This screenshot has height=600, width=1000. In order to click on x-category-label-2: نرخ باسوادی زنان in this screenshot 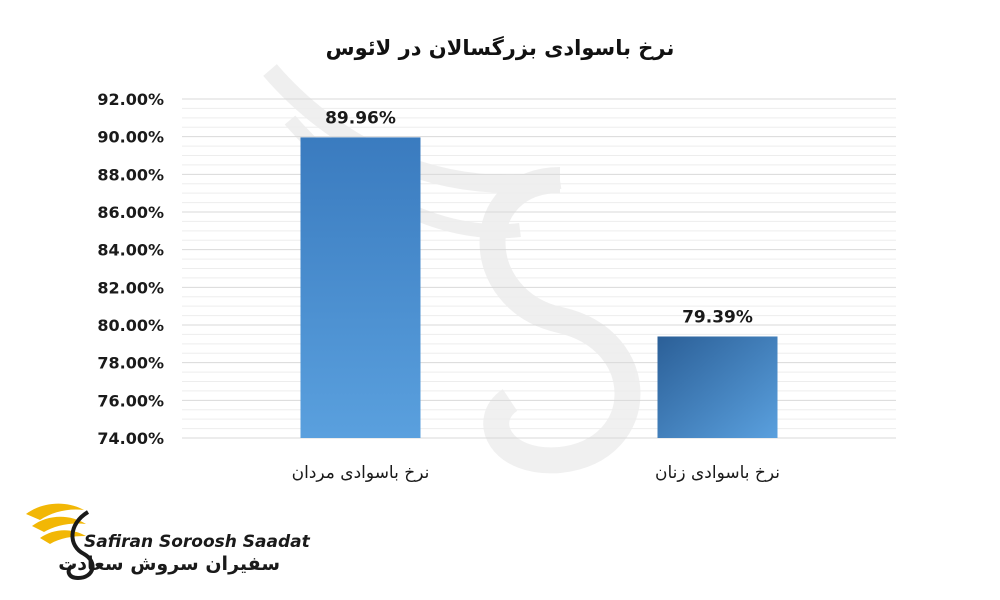, I will do `click(717, 473)`.